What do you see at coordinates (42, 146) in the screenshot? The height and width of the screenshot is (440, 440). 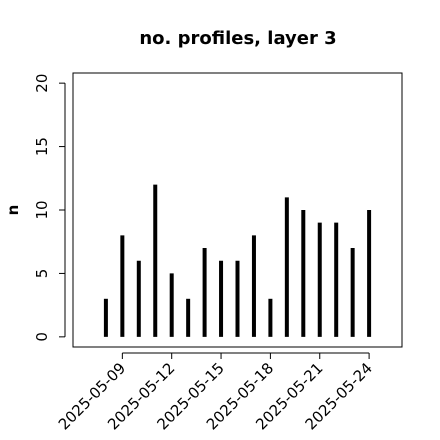 I see `y-tick-label: 15` at bounding box center [42, 146].